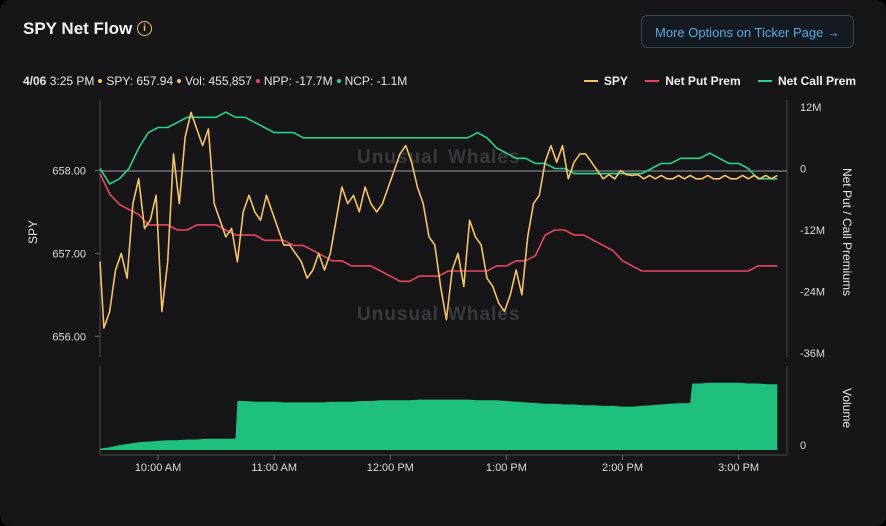  What do you see at coordinates (484, 314) in the screenshot?
I see `watermark-bottom-2: Whales` at bounding box center [484, 314].